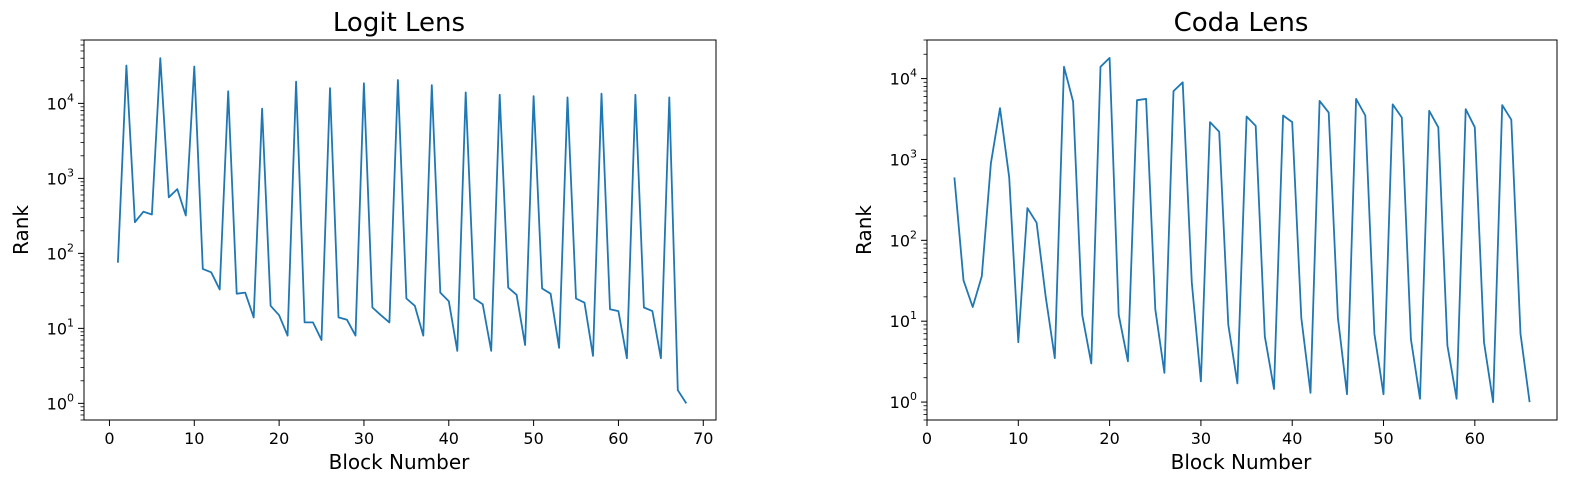  Describe the element at coordinates (1241, 23) in the screenshot. I see `chart-title: Coda Lens` at that location.